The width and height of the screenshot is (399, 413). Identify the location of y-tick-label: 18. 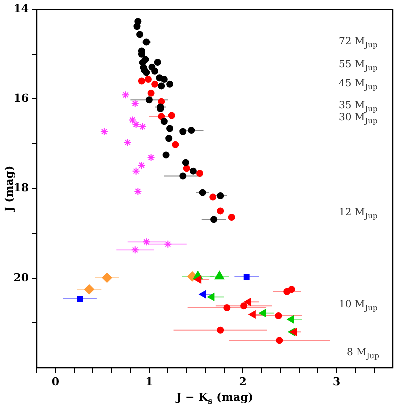
(22, 188).